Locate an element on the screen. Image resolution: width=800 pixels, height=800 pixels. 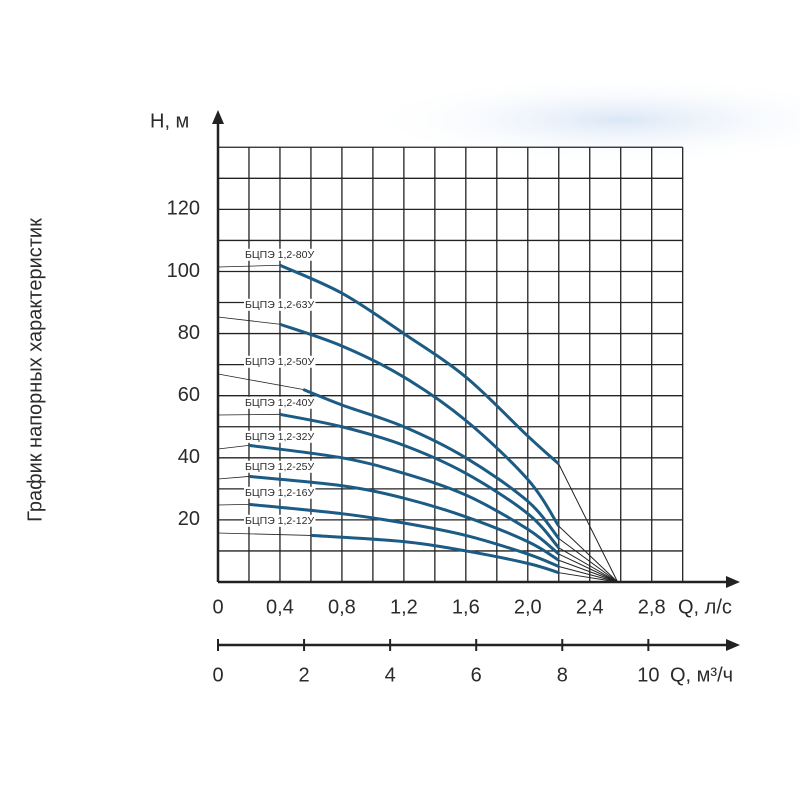
curve-label: БЦПЭ 1,2-63У is located at coordinates (279, 305).